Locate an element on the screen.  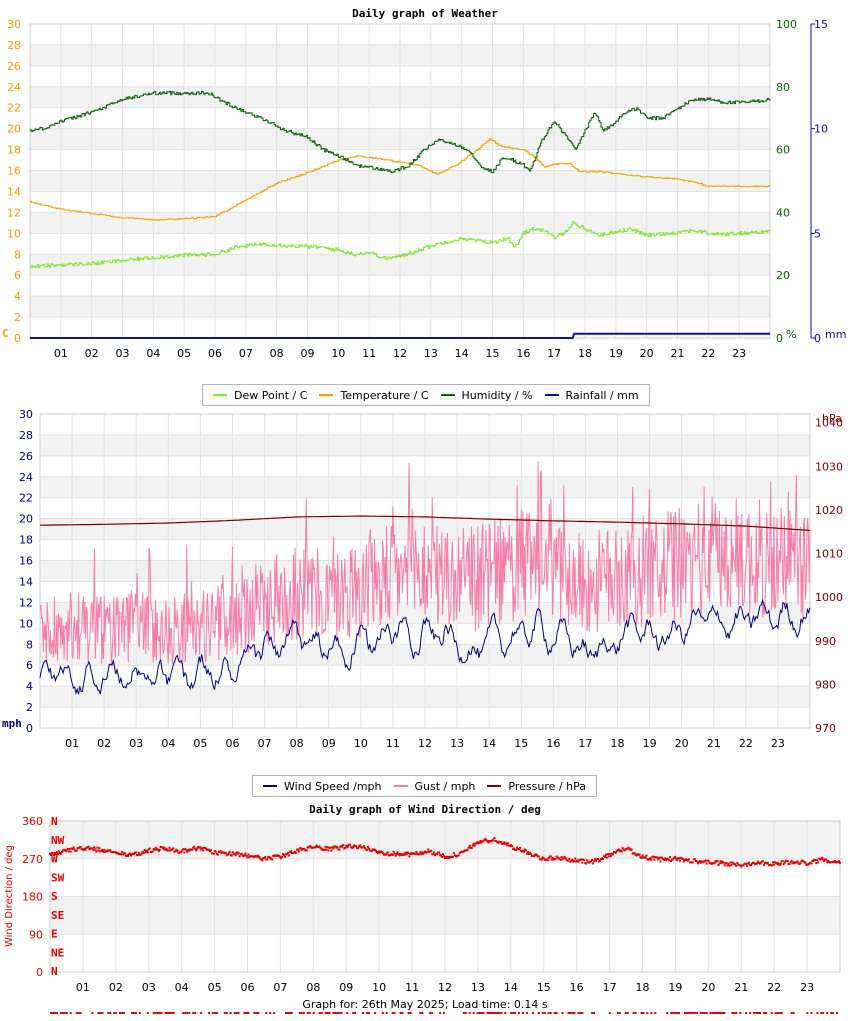
c1-x-tick: 17 is located at coordinates (554, 353).